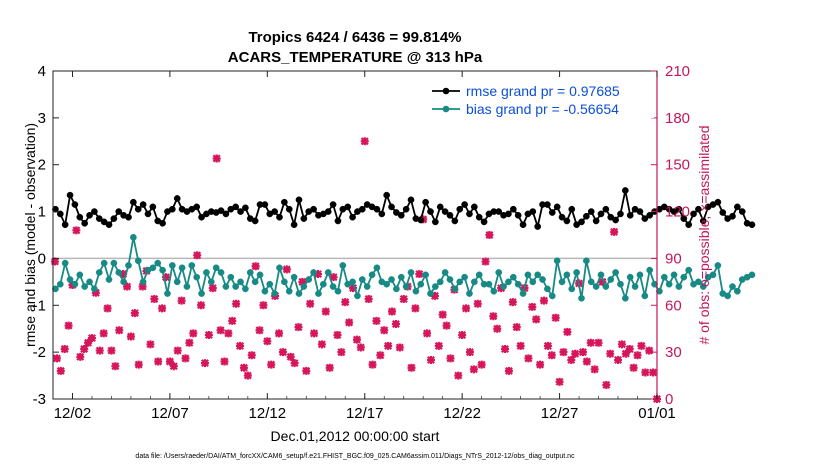  Describe the element at coordinates (677, 165) in the screenshot. I see `y-right-tick-label: 150` at that location.